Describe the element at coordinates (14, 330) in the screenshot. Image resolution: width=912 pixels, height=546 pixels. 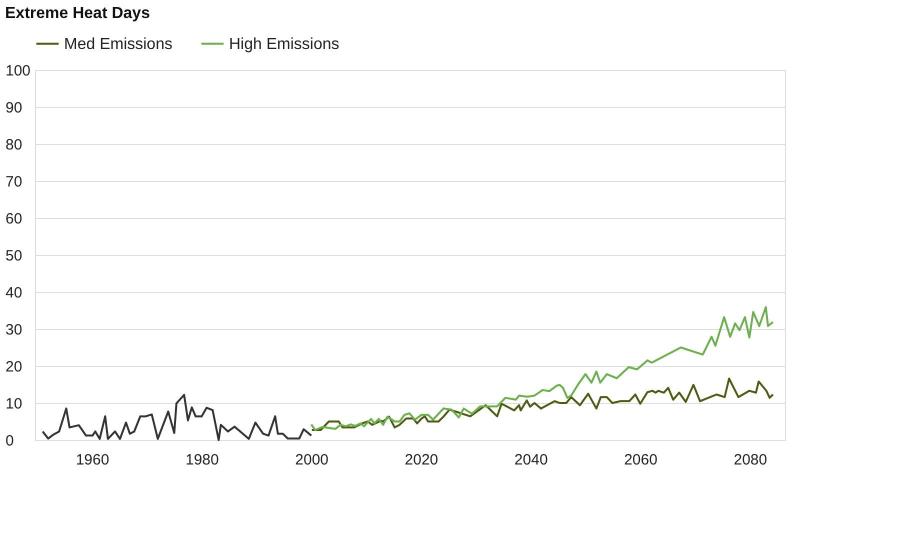
I see `y-tick-label: 30` at that location.